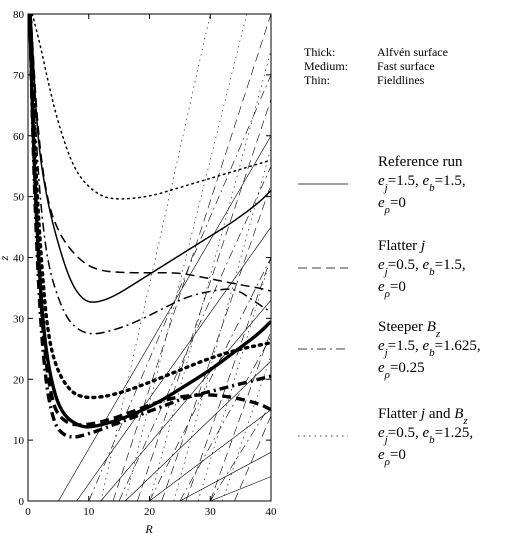 This screenshot has width=507, height=538. I want to click on weight-key-meaning: Fieldlines, so click(401, 80).